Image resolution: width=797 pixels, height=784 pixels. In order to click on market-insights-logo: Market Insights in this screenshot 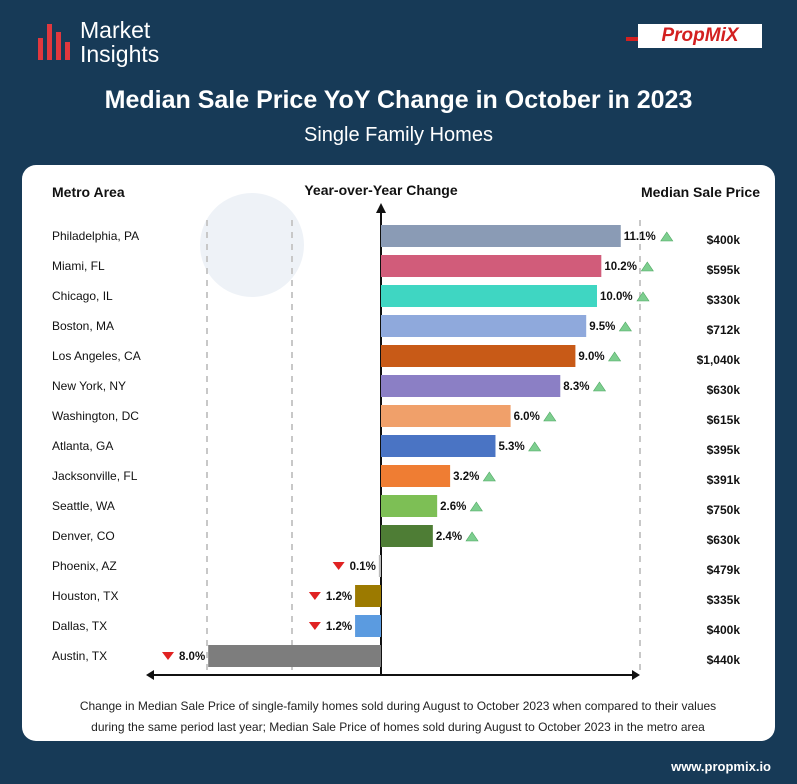, I will do `click(109, 42)`.